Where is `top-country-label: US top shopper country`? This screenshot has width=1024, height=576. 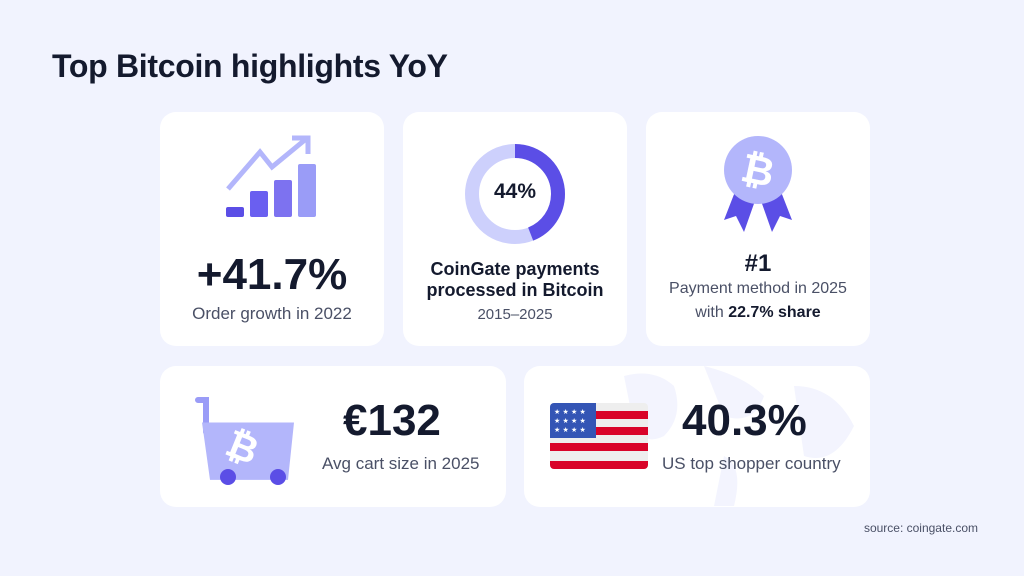
top-country-label: US top shopper country is located at coordinates (751, 463).